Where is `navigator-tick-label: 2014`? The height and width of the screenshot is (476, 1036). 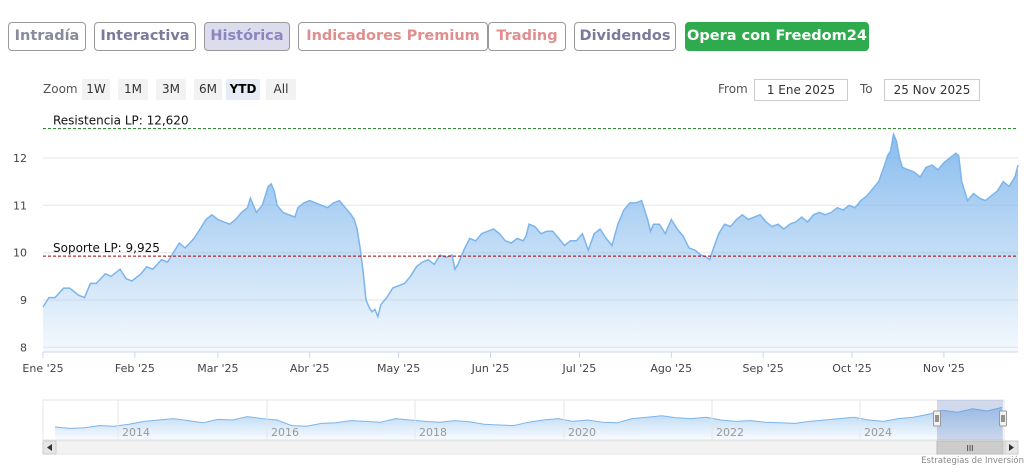
navigator-tick-label: 2014 is located at coordinates (136, 432).